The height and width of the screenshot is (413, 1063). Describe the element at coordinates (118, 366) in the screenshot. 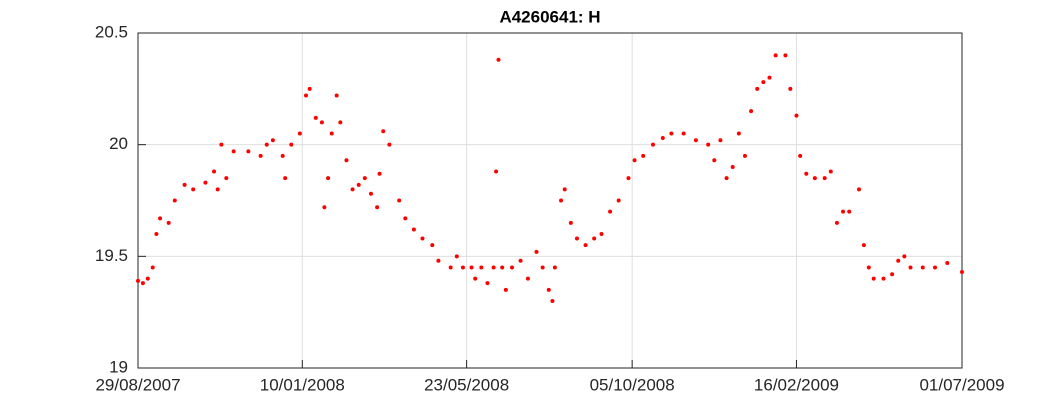

I see `y-tick-label: 19` at that location.